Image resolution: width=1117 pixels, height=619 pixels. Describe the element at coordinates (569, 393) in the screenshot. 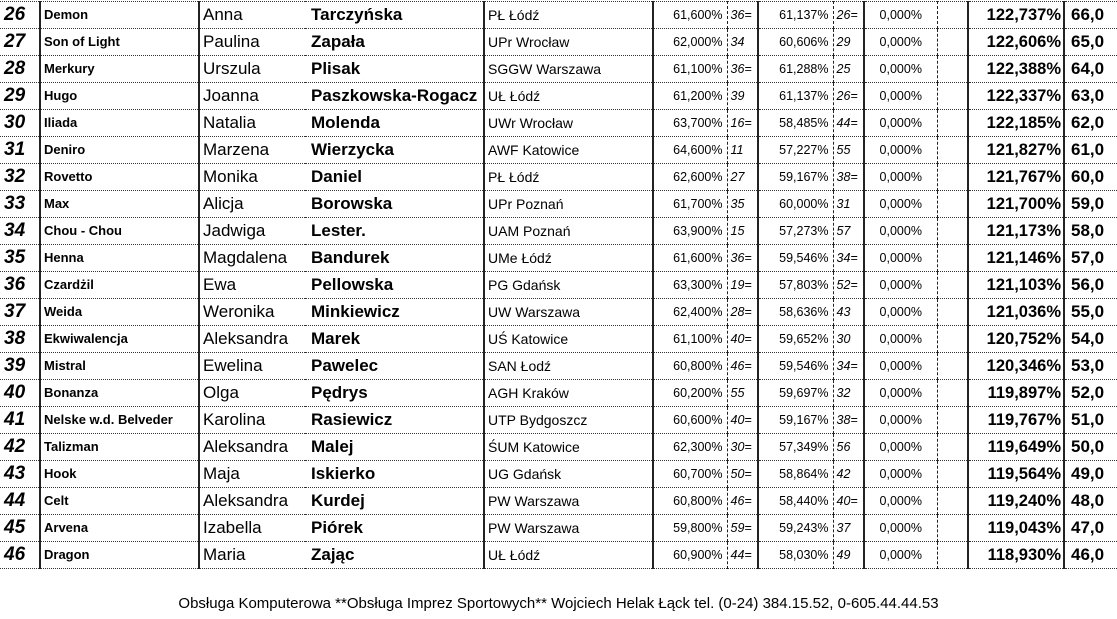

I see `club-cell: AGH Kraków` at that location.